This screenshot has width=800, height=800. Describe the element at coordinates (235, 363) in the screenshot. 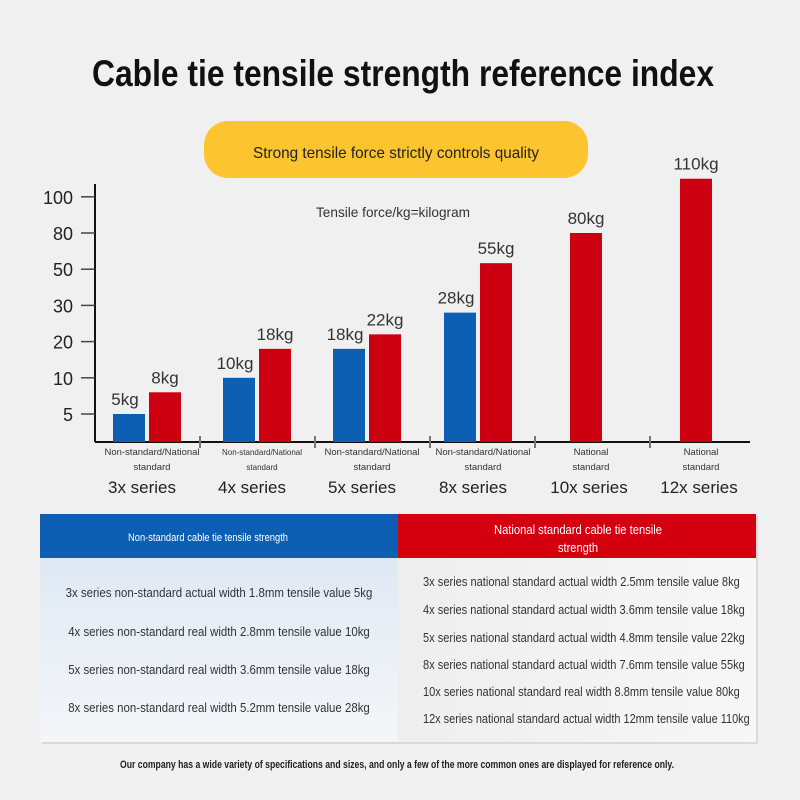

I see `bar-value-label: 10kg` at that location.